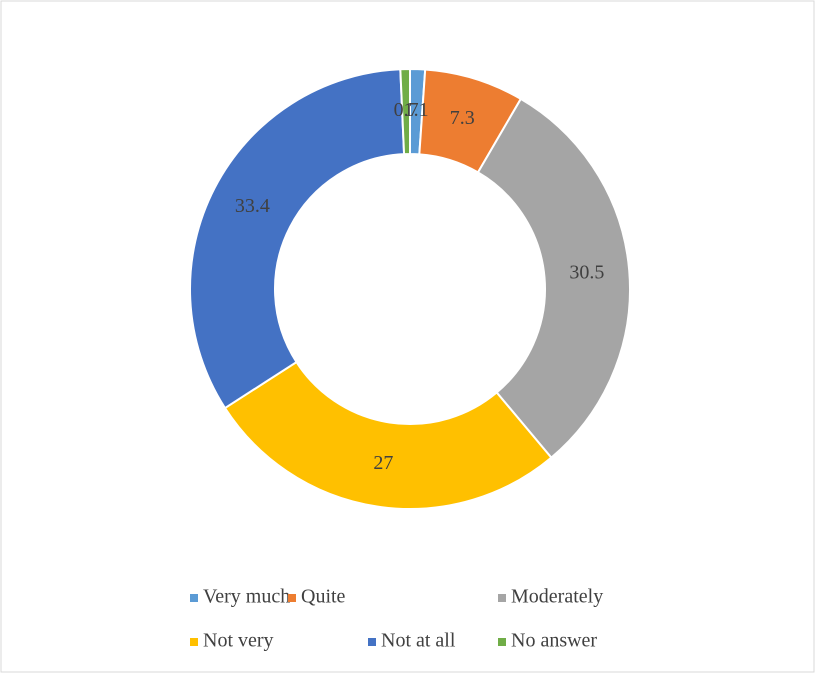 Image resolution: width=816 pixels, height=674 pixels. Describe the element at coordinates (383, 463) in the screenshot. I see `data-label: 27` at that location.